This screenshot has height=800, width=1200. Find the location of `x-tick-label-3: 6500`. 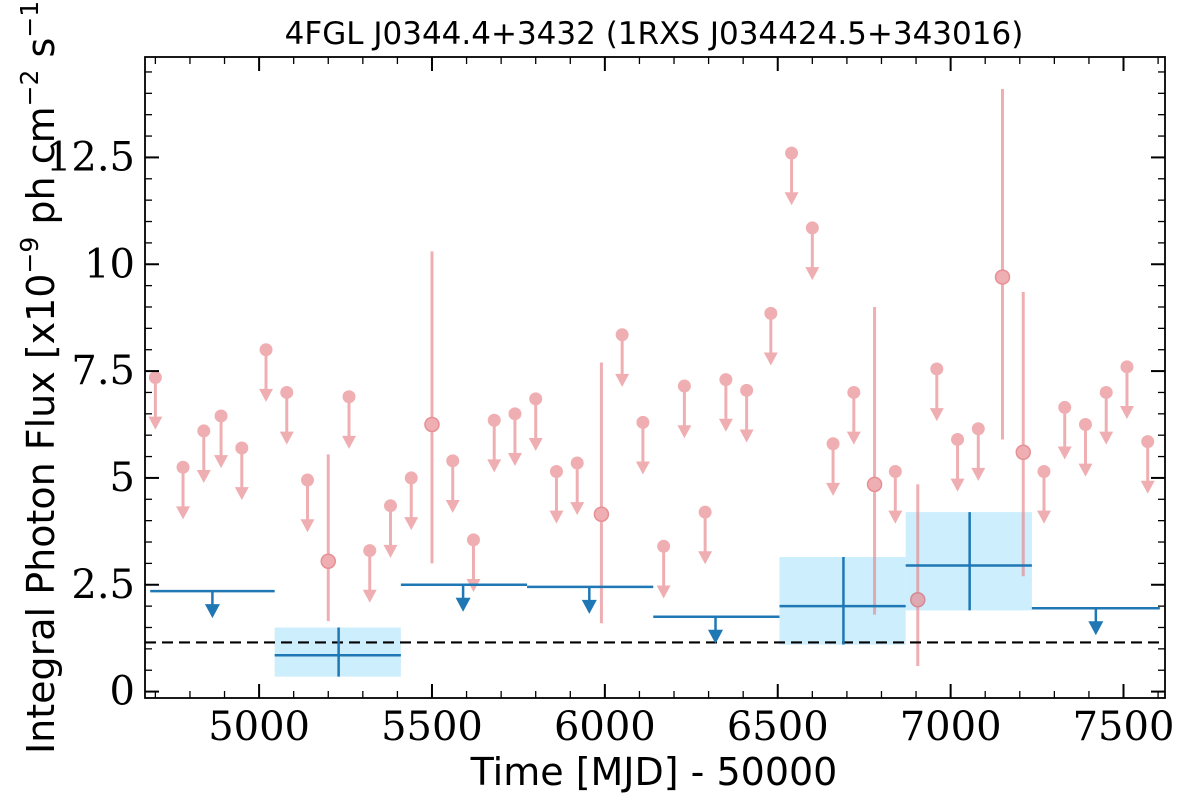

x-tick-label-3: 6500 is located at coordinates (778, 727).